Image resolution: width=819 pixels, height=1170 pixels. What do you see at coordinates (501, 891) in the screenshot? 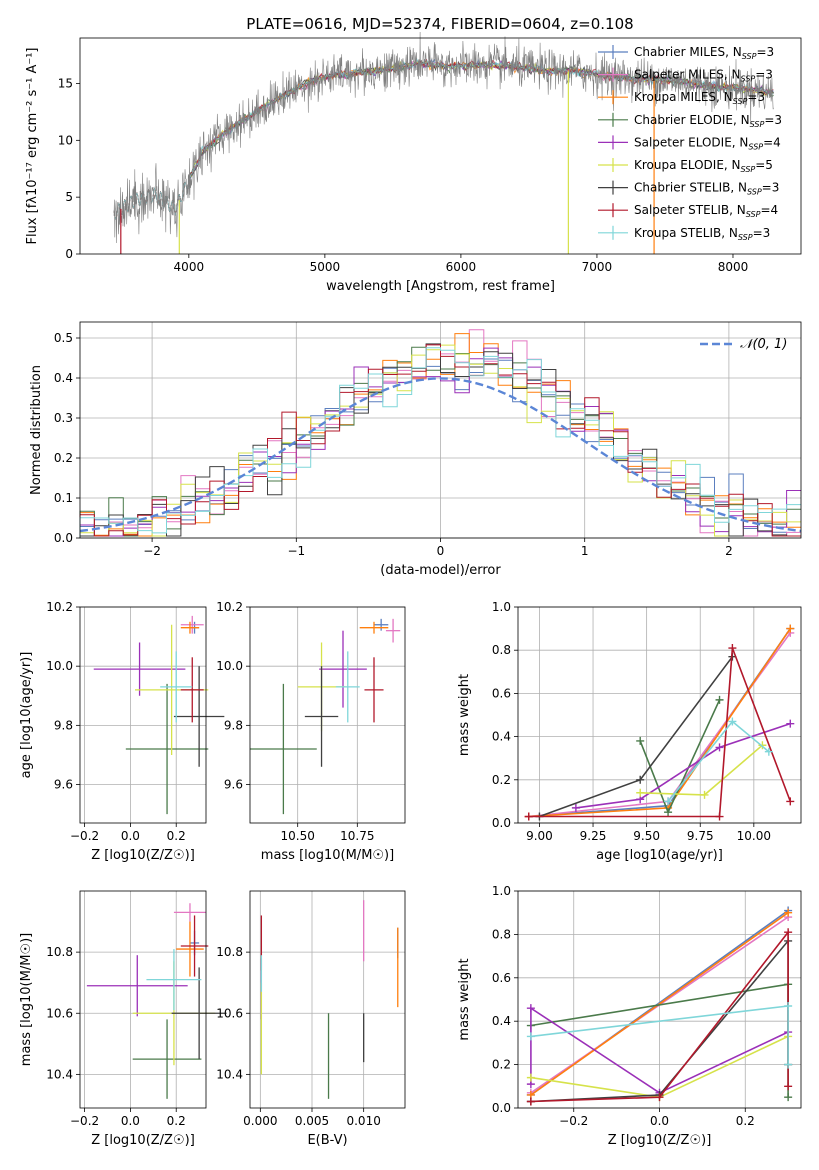
I see `weight_vs_Z-ytick-label: 1.0` at bounding box center [501, 891].